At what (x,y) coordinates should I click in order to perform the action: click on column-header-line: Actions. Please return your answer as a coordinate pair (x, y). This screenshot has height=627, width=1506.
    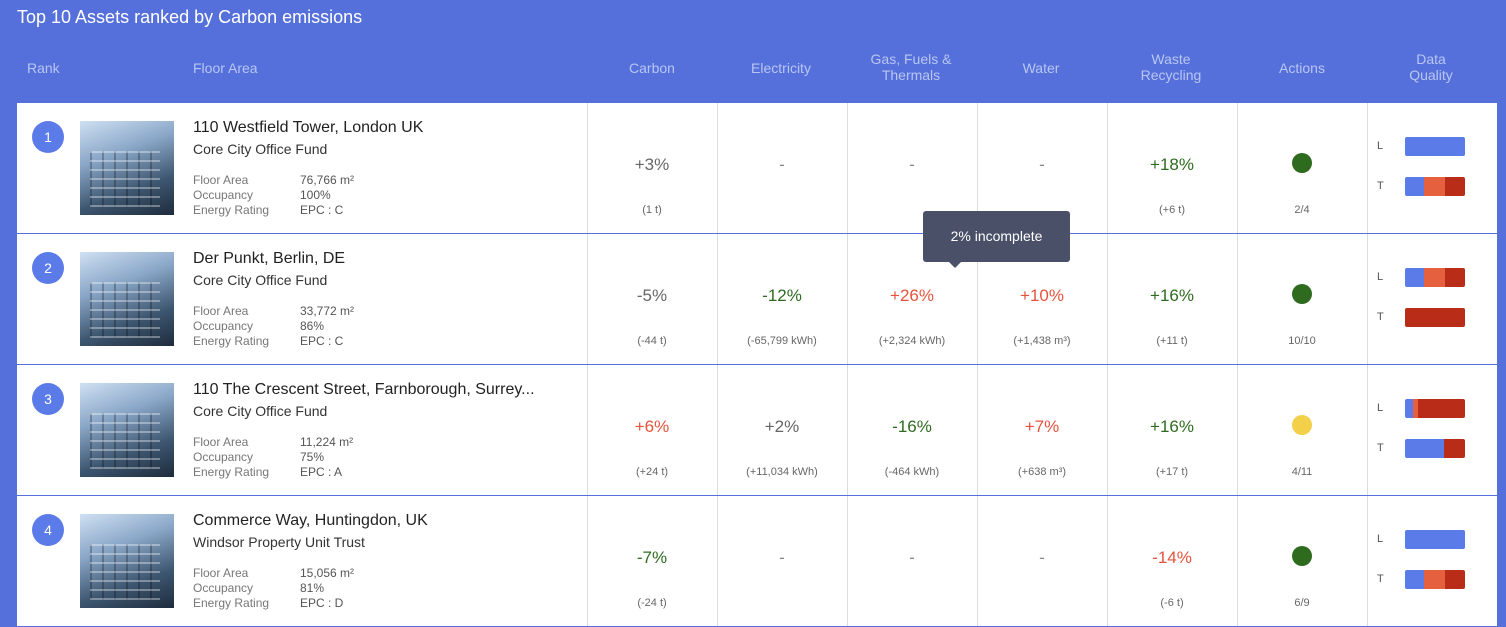
    Looking at the image, I should click on (1302, 68).